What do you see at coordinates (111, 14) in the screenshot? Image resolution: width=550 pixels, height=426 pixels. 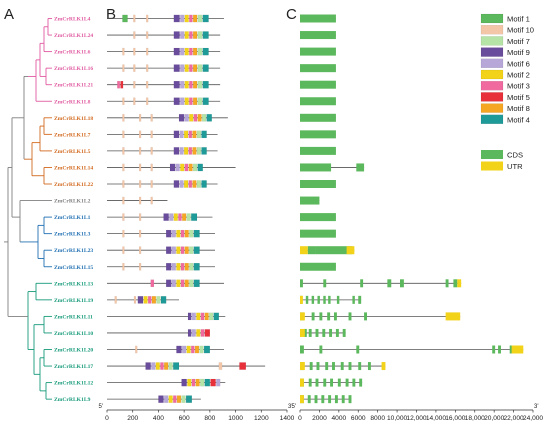 I see `panel-label-b: B` at bounding box center [111, 14].